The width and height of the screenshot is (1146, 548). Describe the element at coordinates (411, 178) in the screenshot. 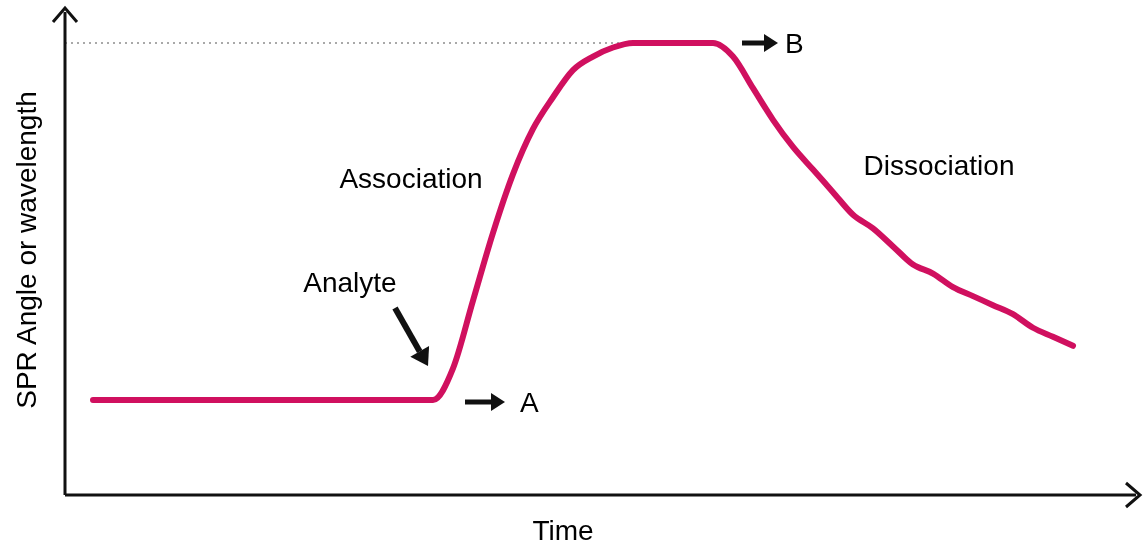

I see `annotation: Association` at that location.